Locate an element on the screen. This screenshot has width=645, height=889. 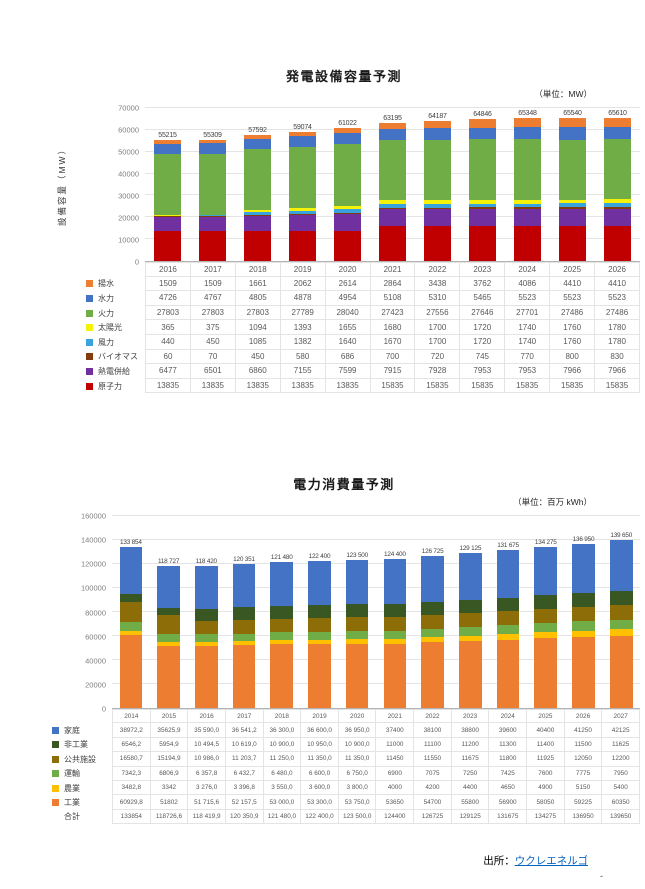
bar-total-label: 133 854 is located at coordinates (131, 543).